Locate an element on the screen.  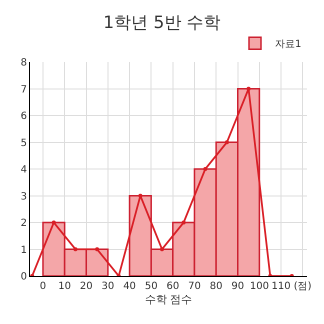
chart-title: 1학년 5반 수학 is located at coordinates (162, 23).